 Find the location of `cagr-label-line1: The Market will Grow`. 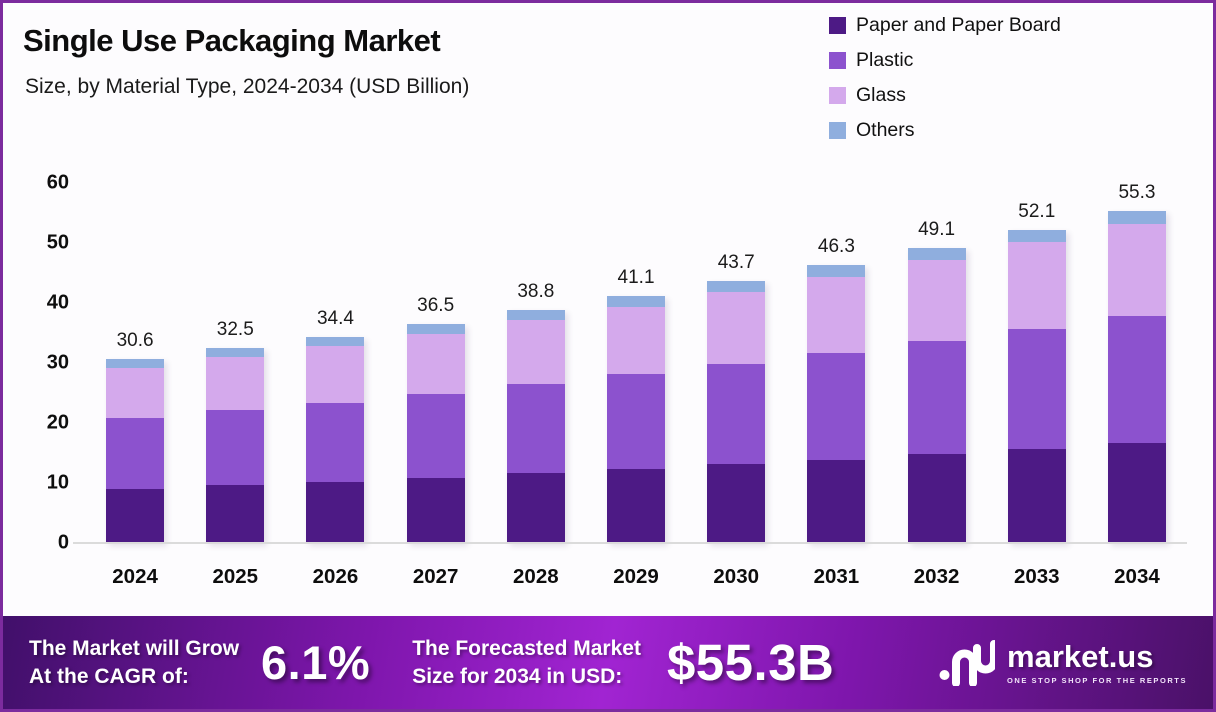

cagr-label-line1: The Market will Grow is located at coordinates (134, 649).